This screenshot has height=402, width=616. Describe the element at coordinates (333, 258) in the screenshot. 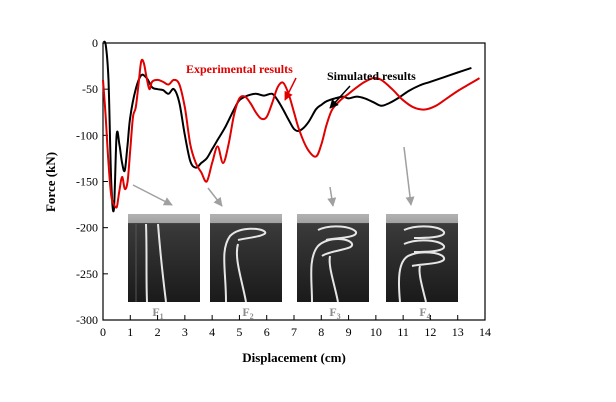

I see `inset-photo-f3` at that location.